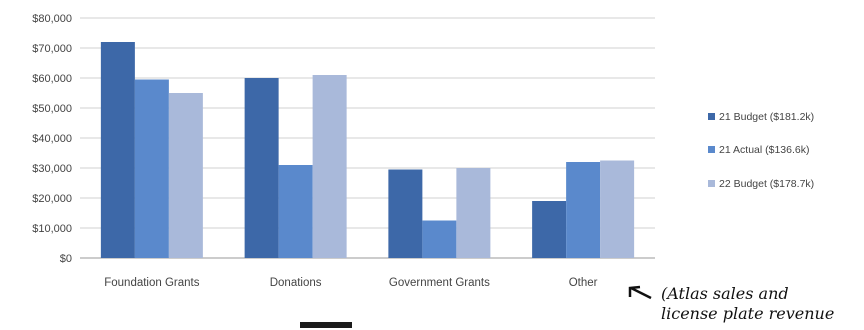  What do you see at coordinates (640, 292) in the screenshot?
I see `annotation-arrow-icon` at bounding box center [640, 292].